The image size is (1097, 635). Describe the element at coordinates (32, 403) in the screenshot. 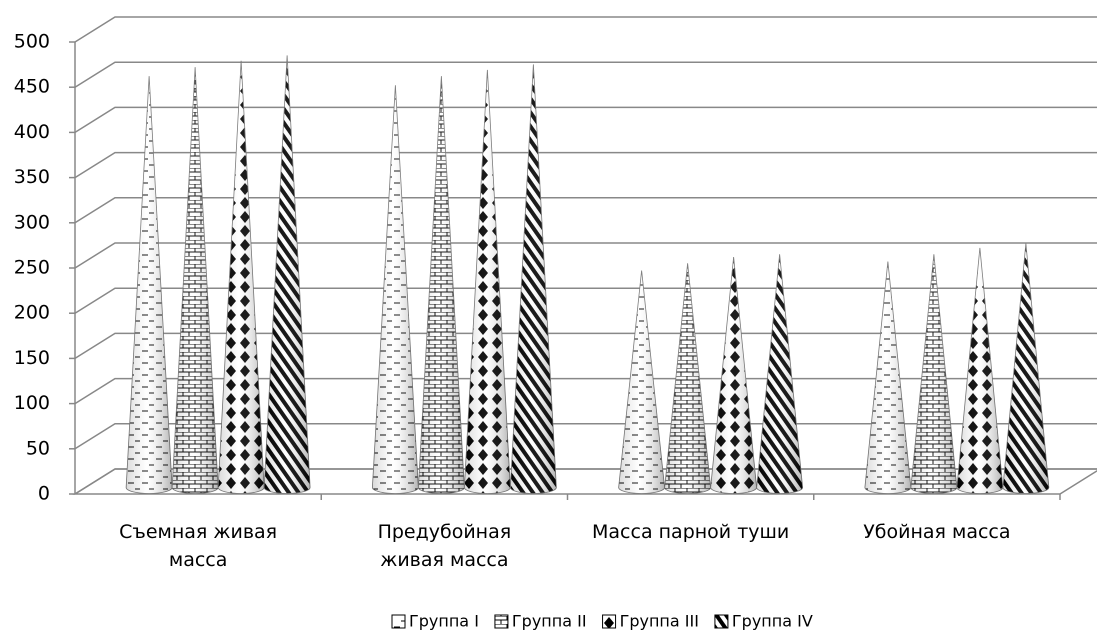

I see `y-tick-label: 100` at that location.